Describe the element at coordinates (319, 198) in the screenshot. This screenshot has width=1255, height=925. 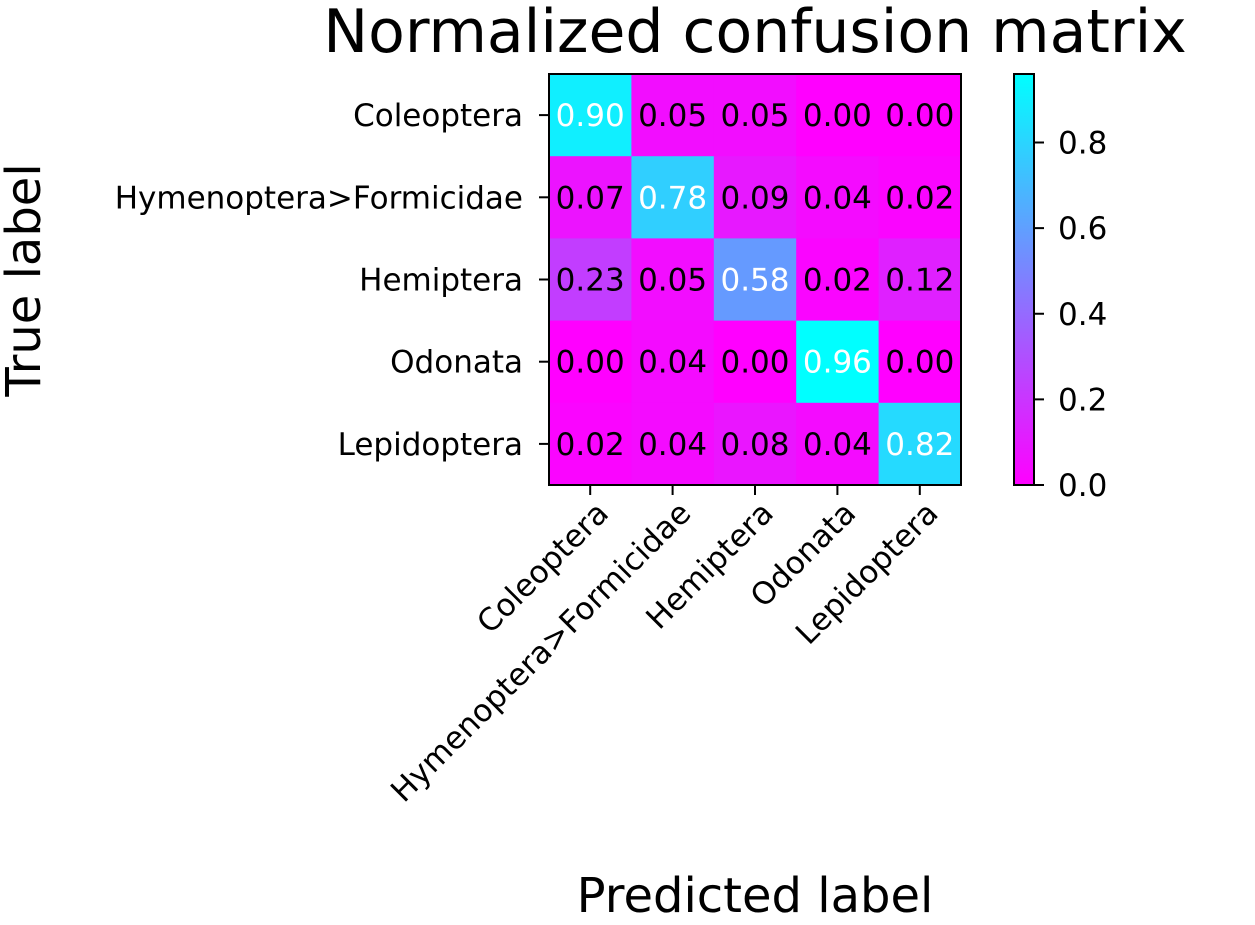
I see `y-tick-label-1: Hymenoptera>Formicidae` at that location.